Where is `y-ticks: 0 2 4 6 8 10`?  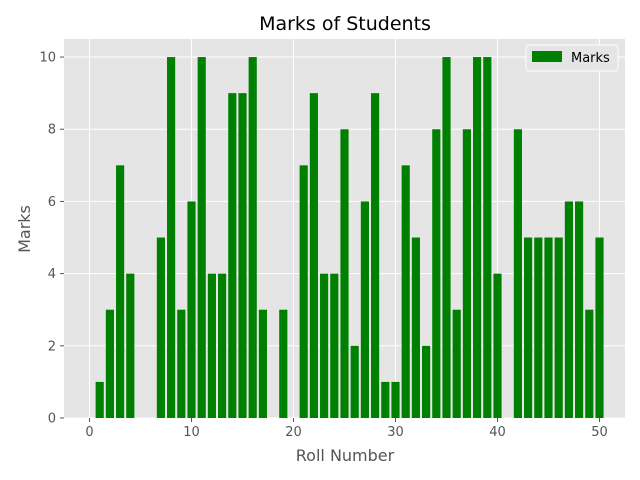
y-ticks: 0 2 4 6 8 10 is located at coordinates (51, 239).